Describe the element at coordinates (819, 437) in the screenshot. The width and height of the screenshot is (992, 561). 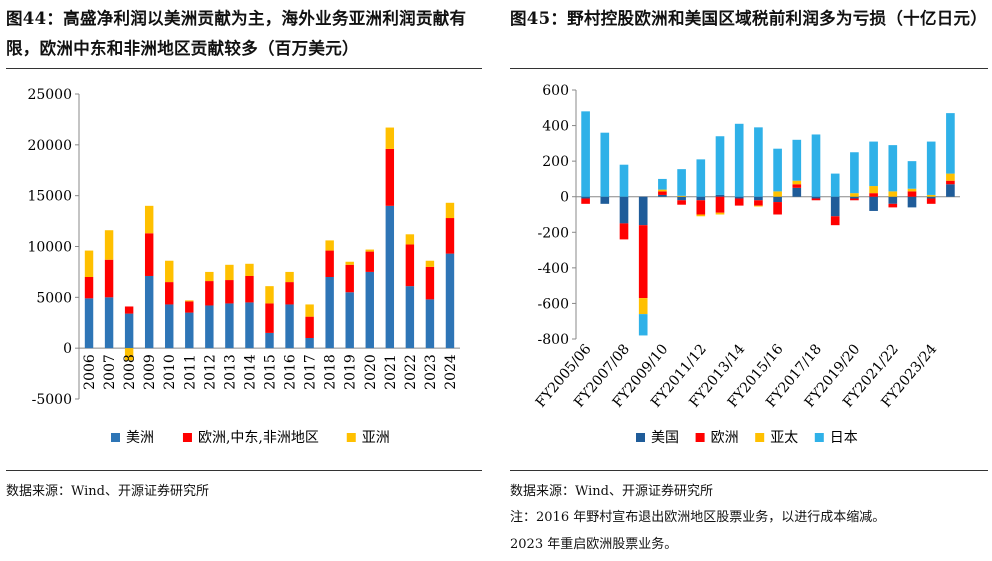
I see `legend-swatch-日本` at that location.